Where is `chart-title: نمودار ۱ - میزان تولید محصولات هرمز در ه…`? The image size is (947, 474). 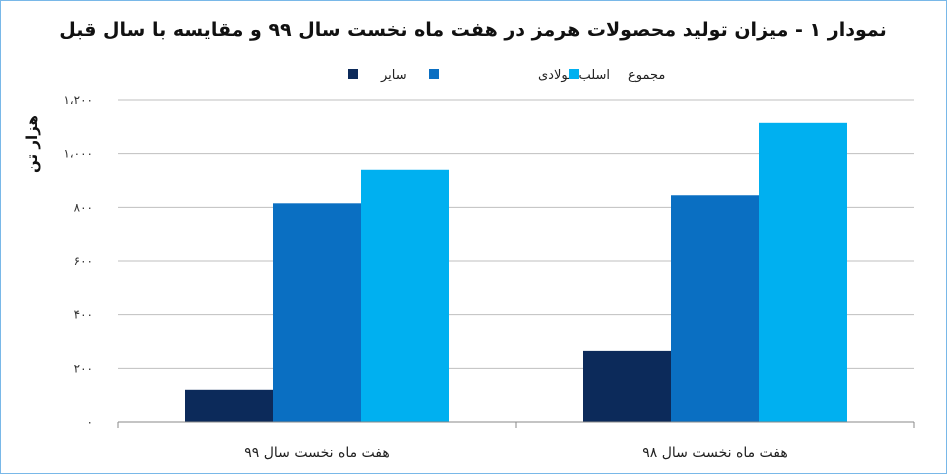
chart-title: نمودار ۱ - میزان تولید محصولات هرمز در ه… is located at coordinates (473, 30).